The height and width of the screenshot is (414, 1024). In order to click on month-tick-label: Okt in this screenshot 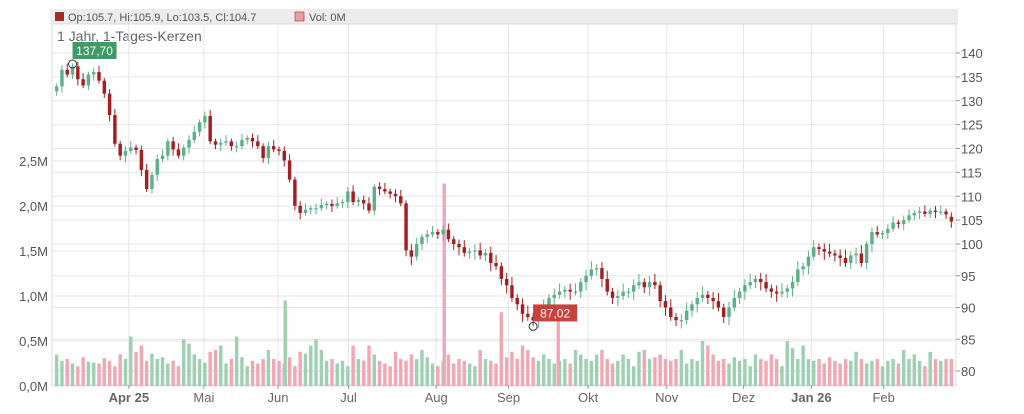, I will do `click(588, 397)`.